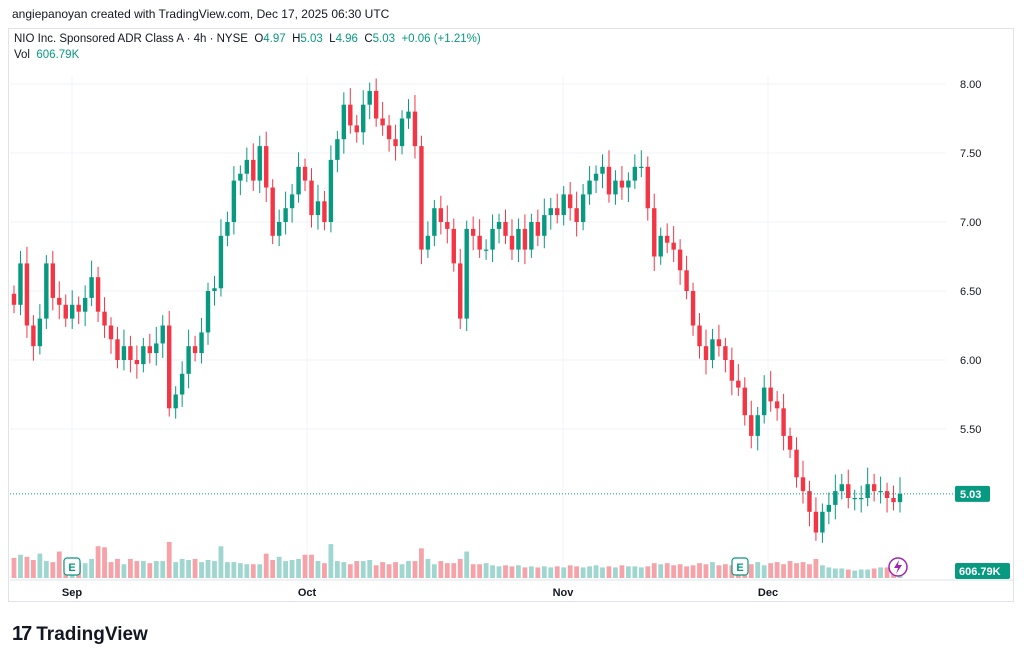 The width and height of the screenshot is (1024, 661). I want to click on high-value: 5.03, so click(311, 39).